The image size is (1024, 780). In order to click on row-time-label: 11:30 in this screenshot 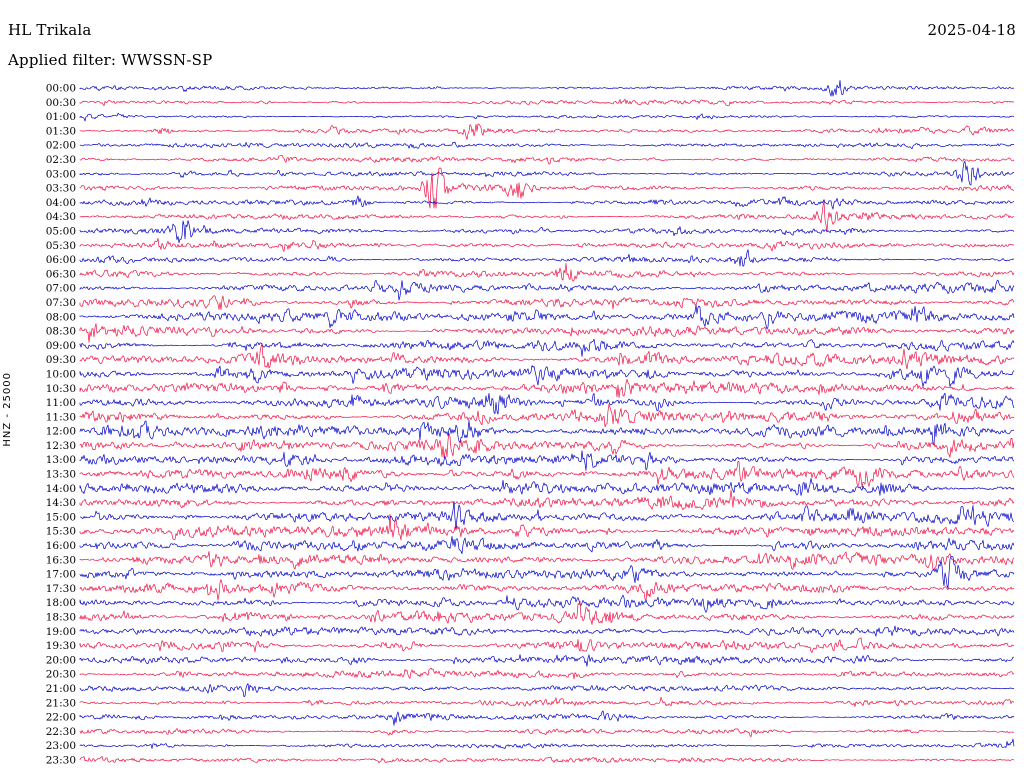, I will do `click(61, 417)`.